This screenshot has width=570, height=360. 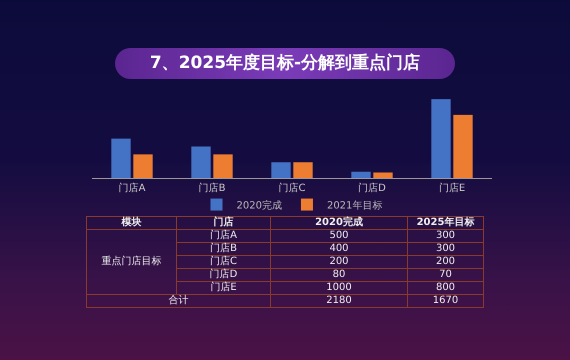 What do you see at coordinates (446, 275) in the screenshot?
I see `data-label: 70` at bounding box center [446, 275].